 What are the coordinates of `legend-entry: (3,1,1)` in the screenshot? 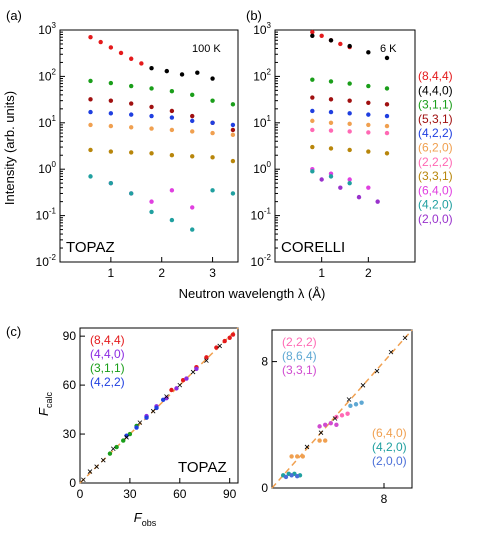 It's located at (435, 105).